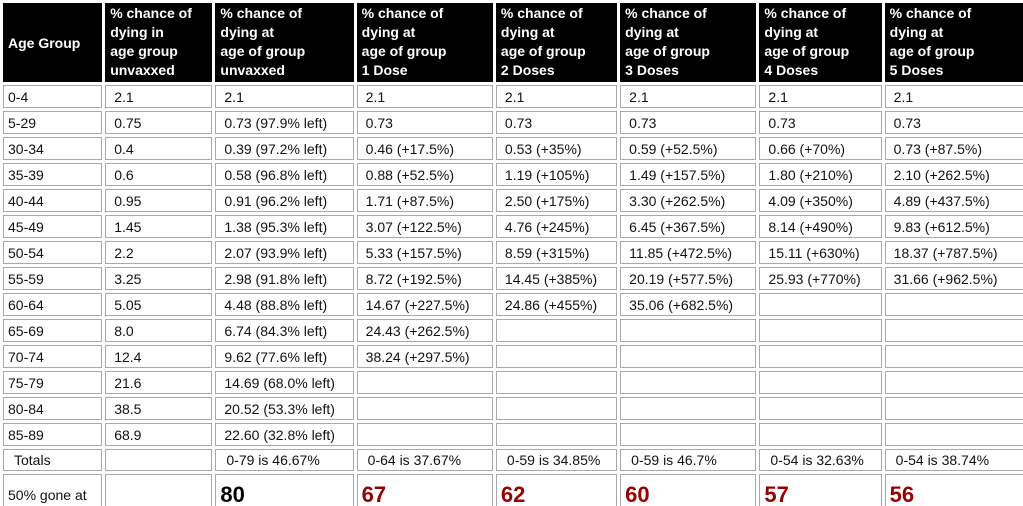  Describe the element at coordinates (53, 174) in the screenshot. I see `age-group-cell: 35-39` at that location.